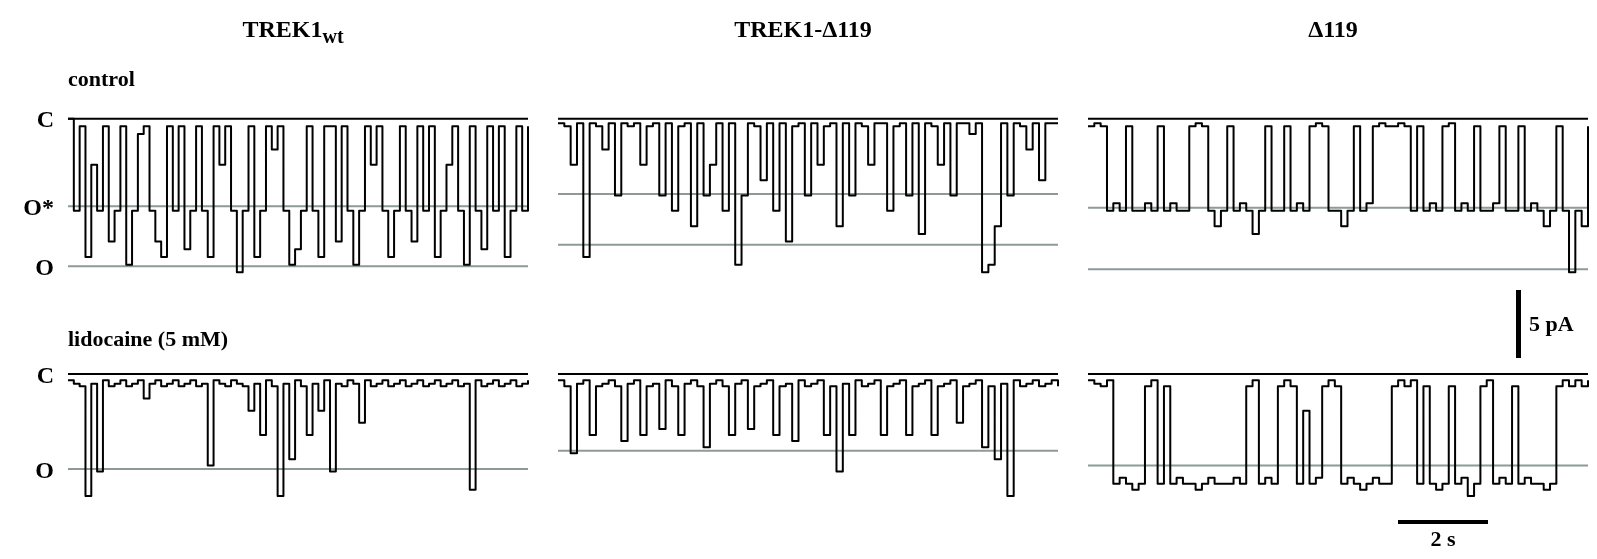 The image size is (1597, 559). I want to click on ref-line-label: O*, so click(38, 206).